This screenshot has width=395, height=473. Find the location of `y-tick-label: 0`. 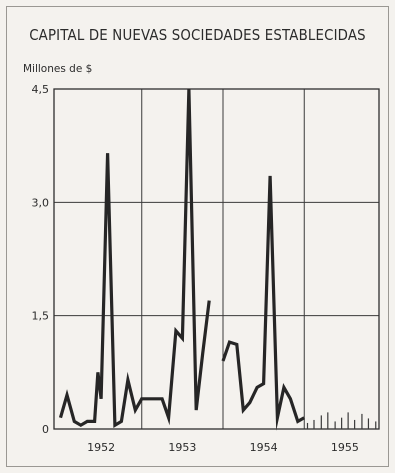

y-tick-label: 0 is located at coordinates (45, 429).